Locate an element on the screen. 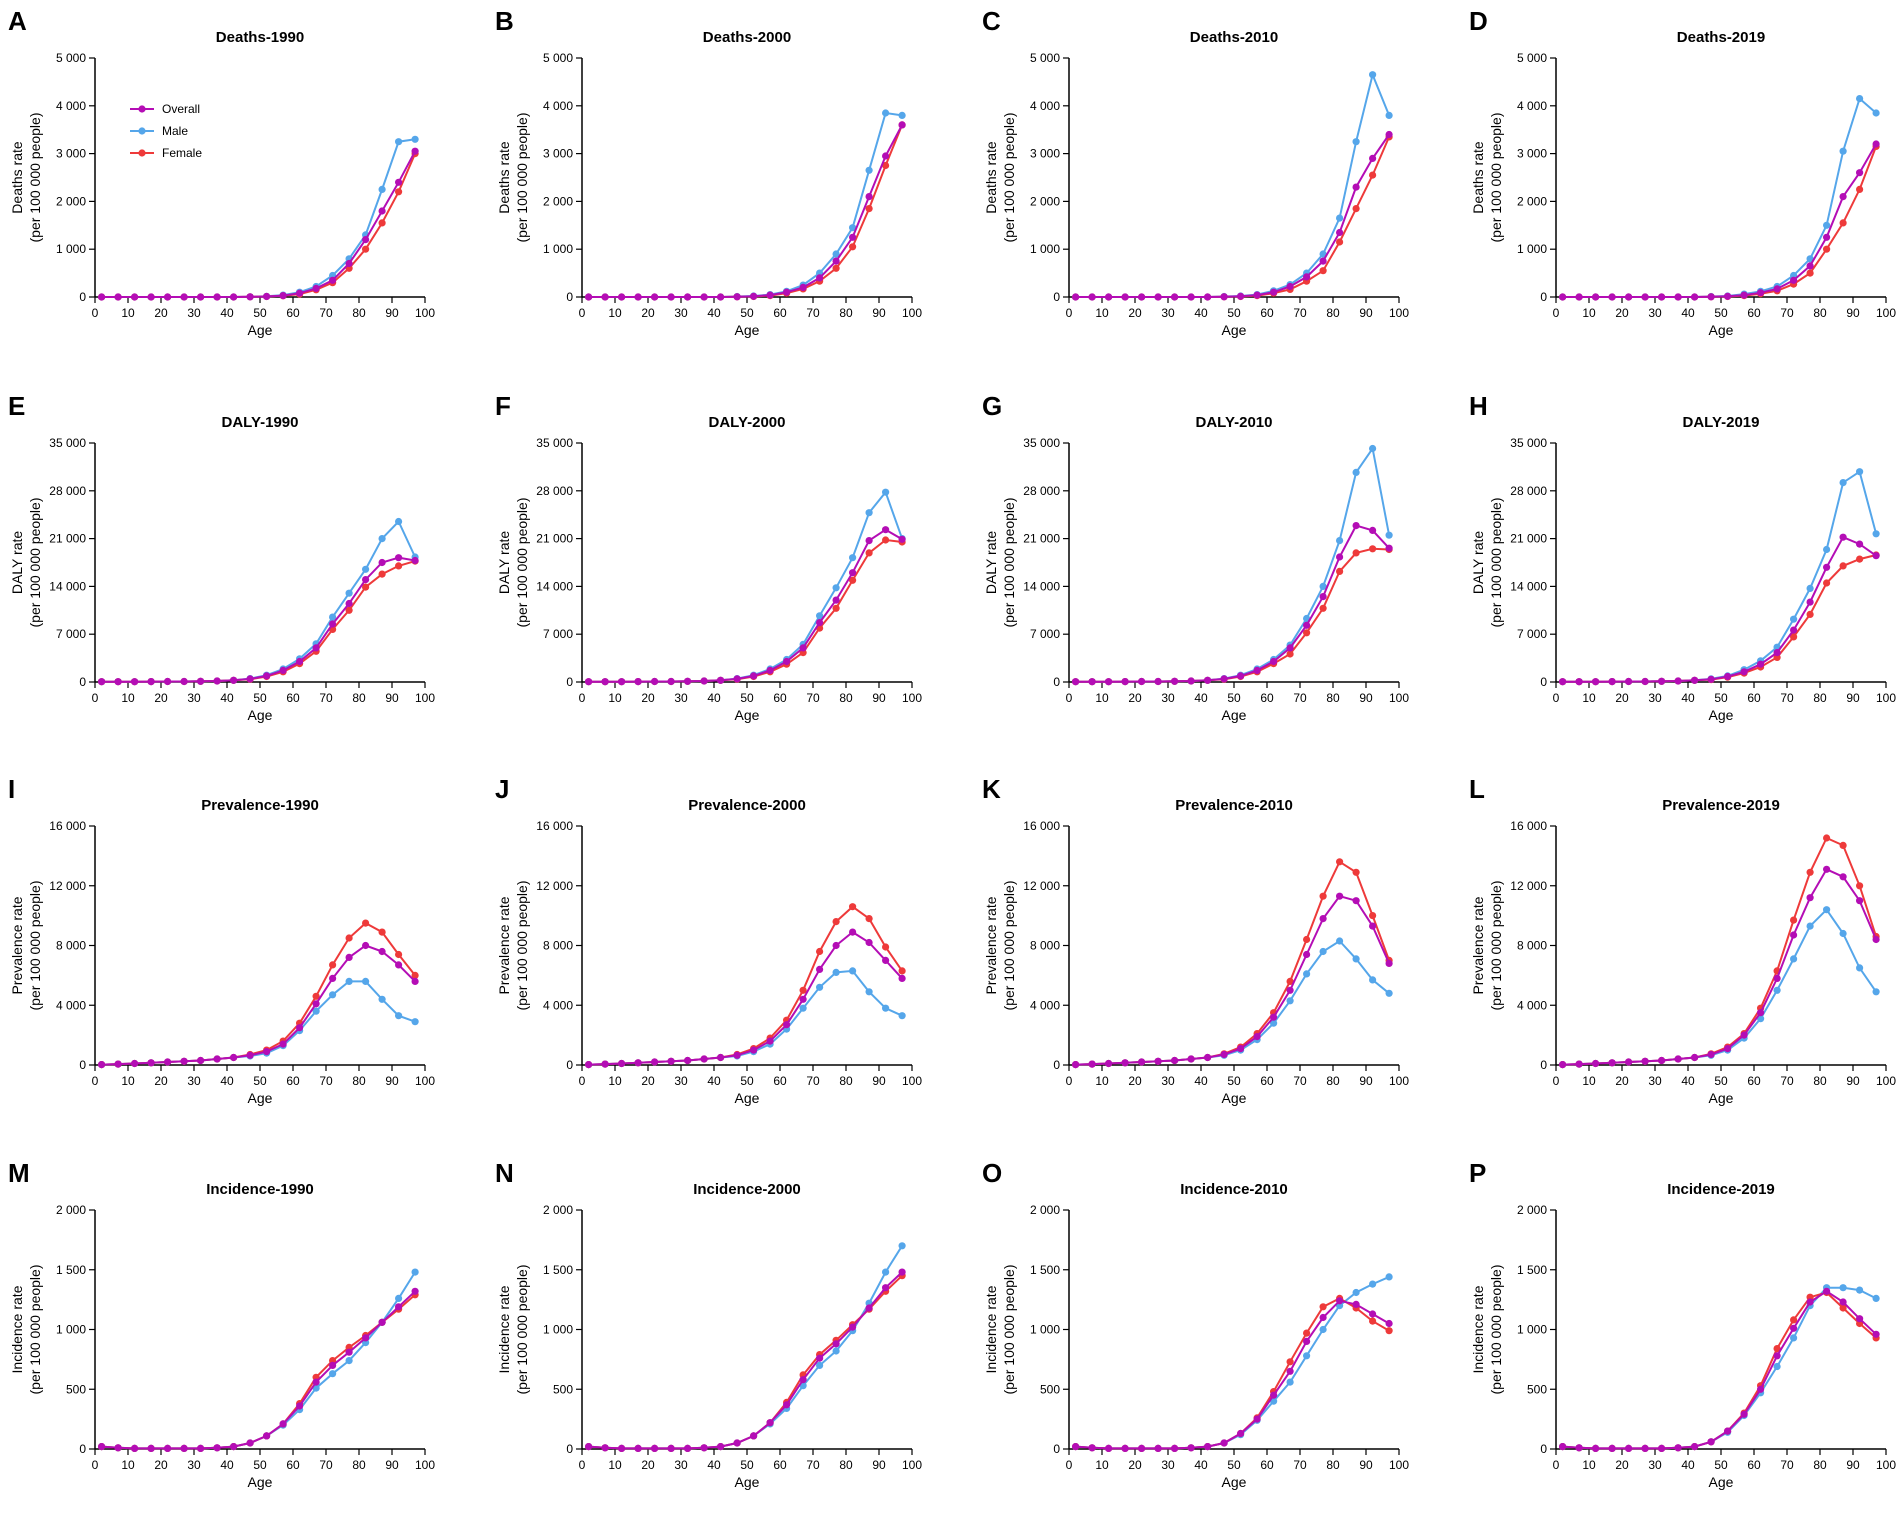 Image resolution: width=1902 pixels, height=1532 pixels. y-tick-label: 1 000 is located at coordinates (71, 249).